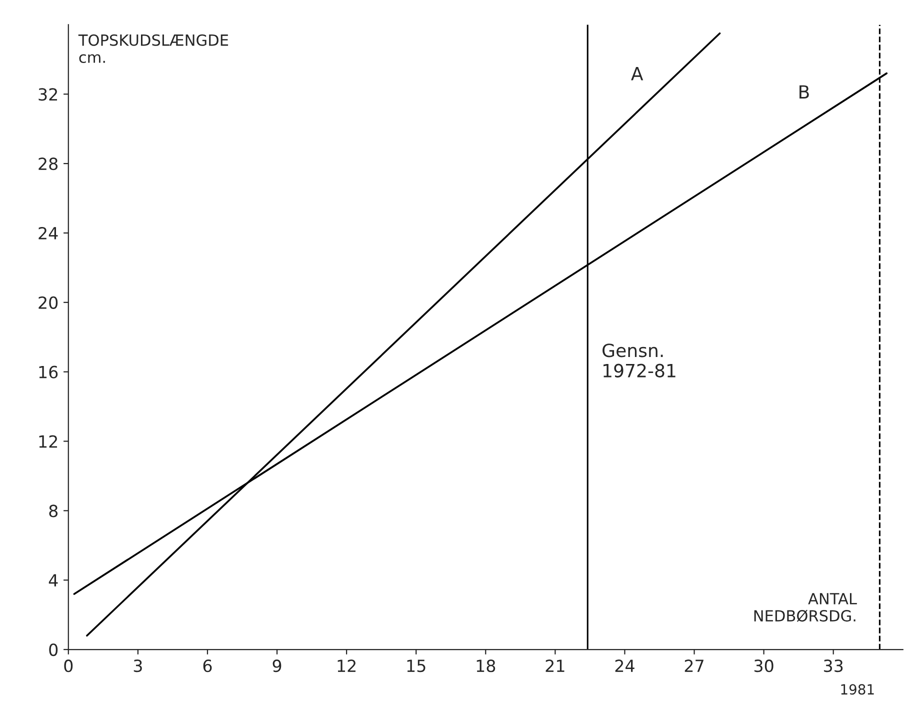 The height and width of the screenshot is (706, 912). What do you see at coordinates (277, 666) in the screenshot?
I see `x-tick-label: 9` at bounding box center [277, 666].